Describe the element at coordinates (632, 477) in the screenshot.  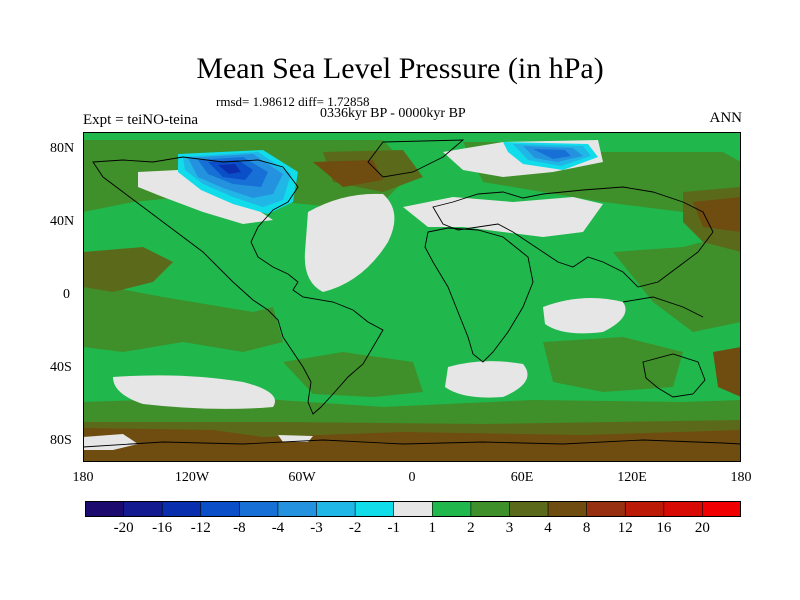
I see `lon-label-120e: 120E` at that location.